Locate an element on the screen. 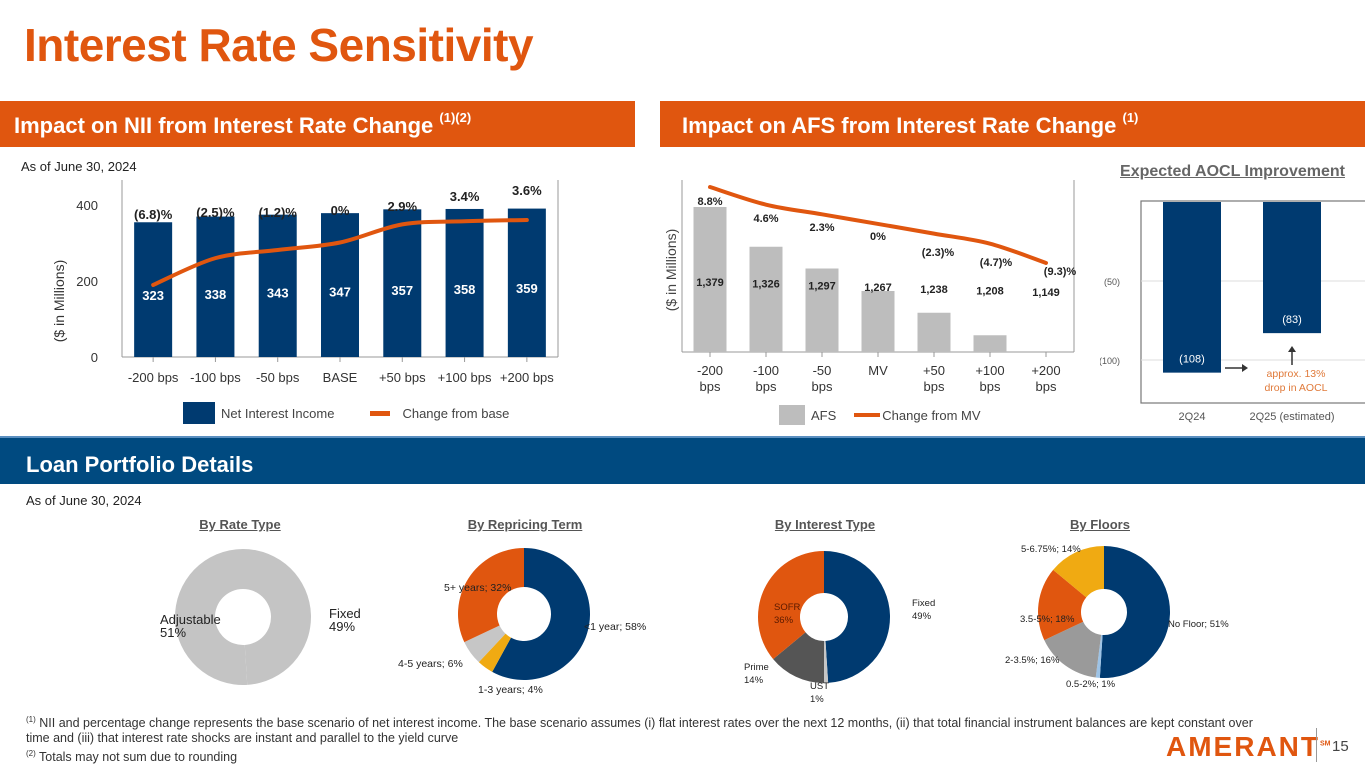 This screenshot has height=768, width=1365. floors-slice-label: 3.5-5%; 18% is located at coordinates (1047, 619).